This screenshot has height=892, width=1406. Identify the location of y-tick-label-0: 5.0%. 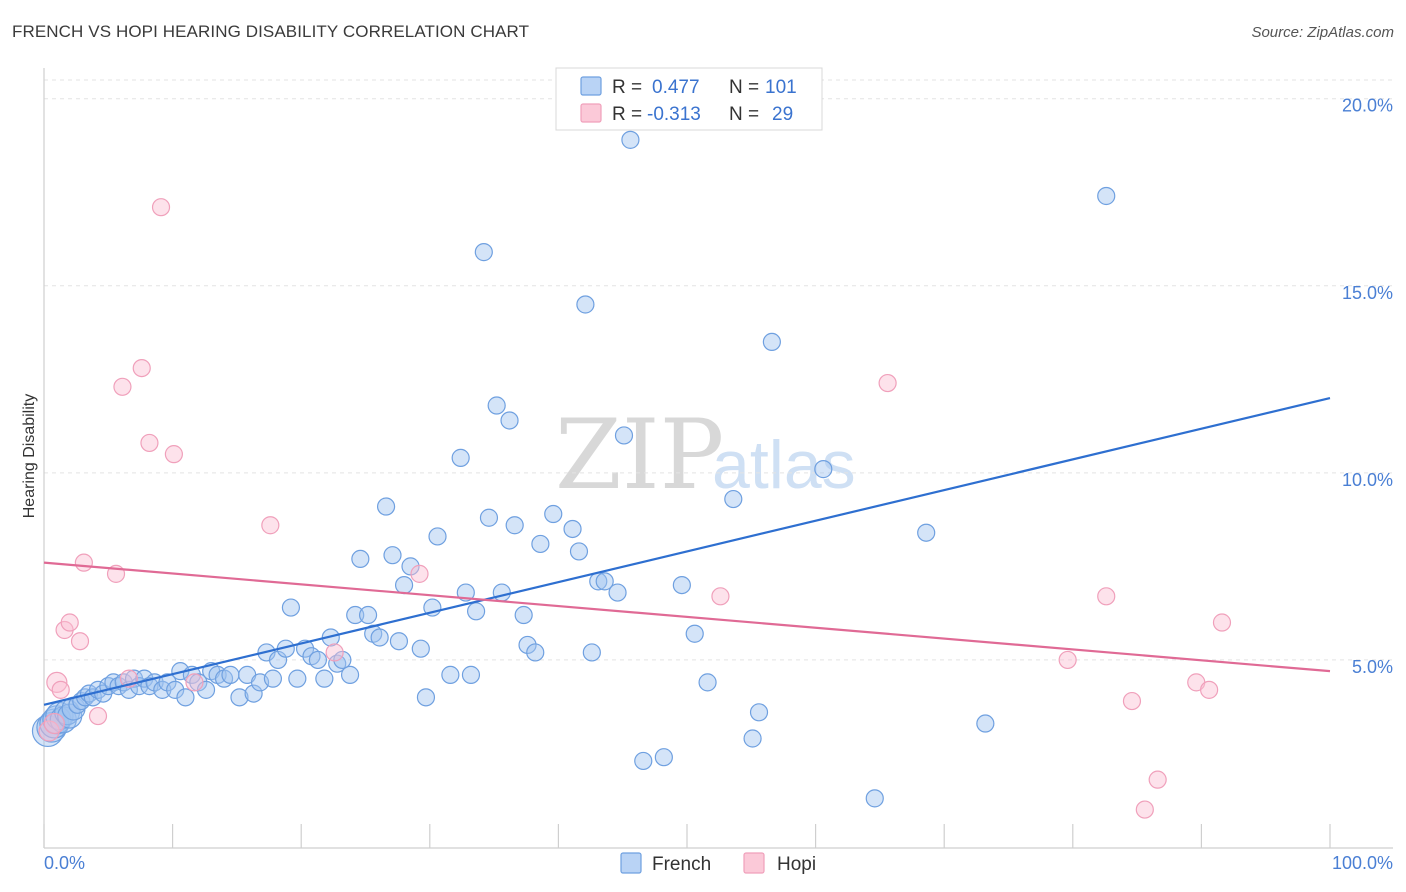
(1372, 667).